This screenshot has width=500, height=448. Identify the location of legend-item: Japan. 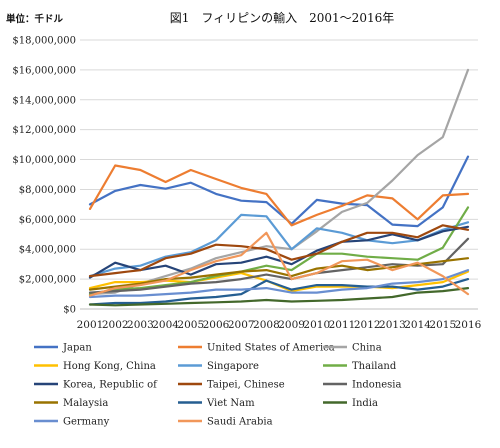
(63, 348).